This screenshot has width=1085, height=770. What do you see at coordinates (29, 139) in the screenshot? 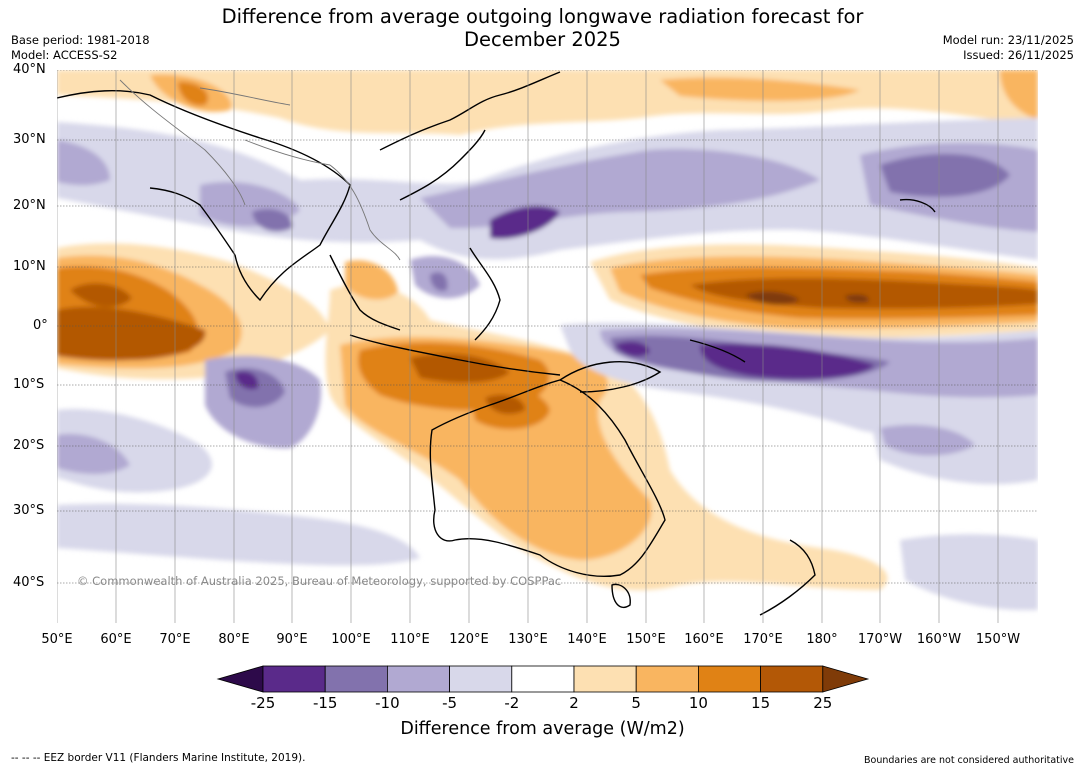
I see `latitude-label: 30°N` at bounding box center [29, 139].